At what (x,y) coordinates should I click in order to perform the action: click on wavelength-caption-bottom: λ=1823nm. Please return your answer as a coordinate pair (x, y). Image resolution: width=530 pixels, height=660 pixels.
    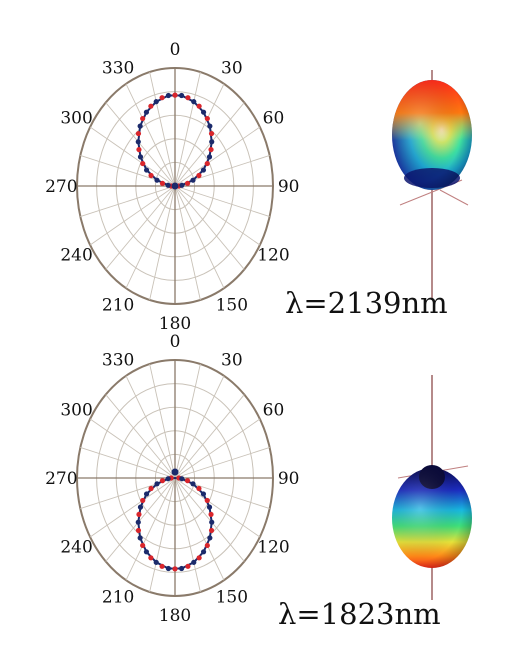
    Looking at the image, I should click on (359, 614).